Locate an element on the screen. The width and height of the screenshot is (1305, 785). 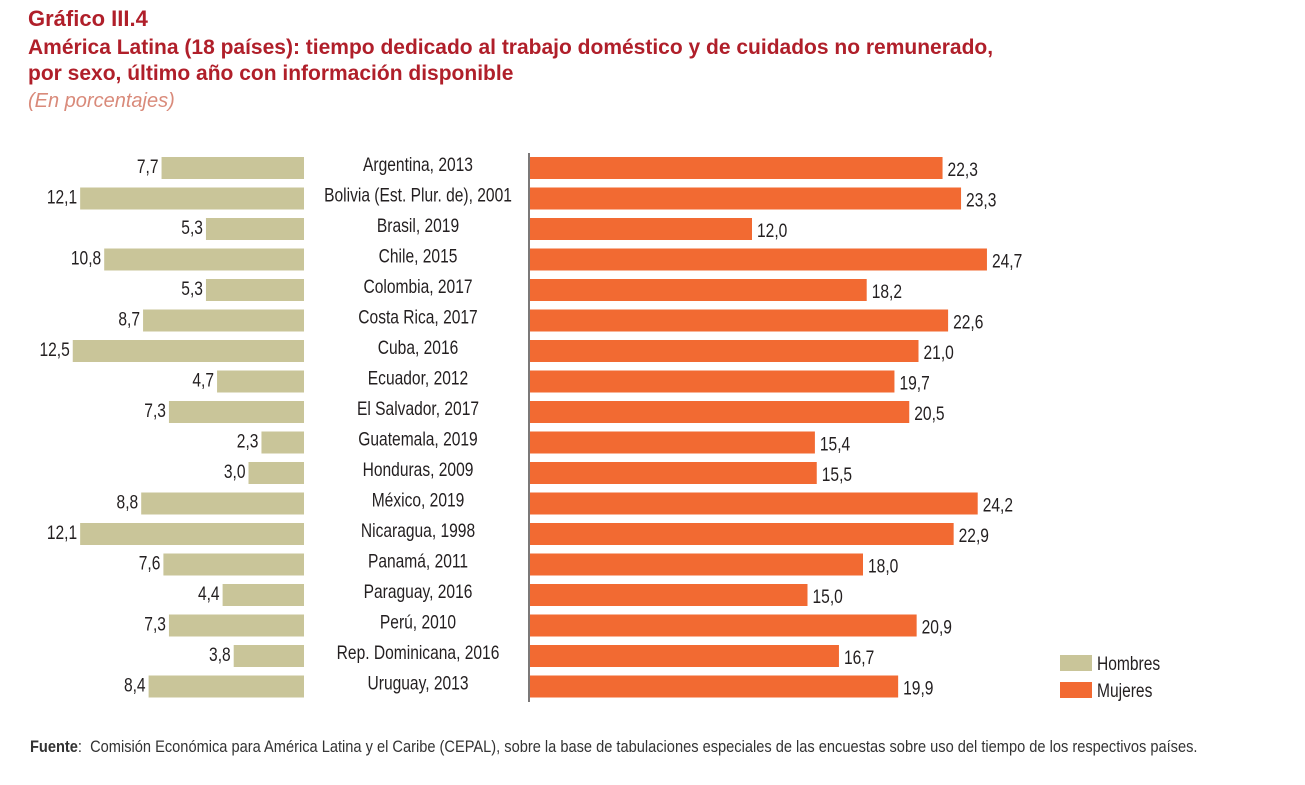
legend-label-hombres: Hombres is located at coordinates (1128, 664).